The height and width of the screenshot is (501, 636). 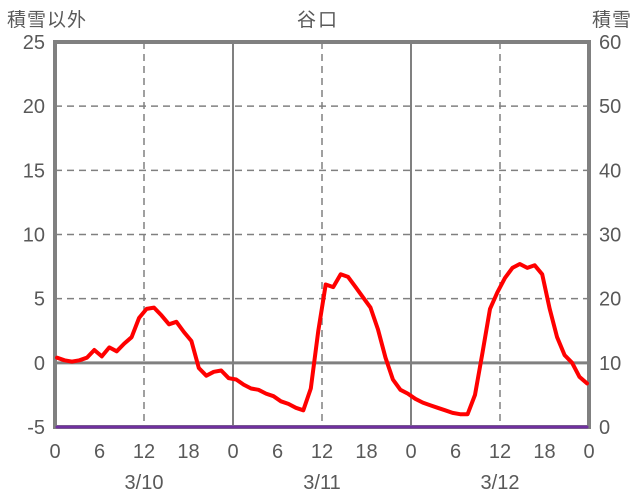 I want to click on x-axis-date-label: 3/10, so click(x=144, y=483).